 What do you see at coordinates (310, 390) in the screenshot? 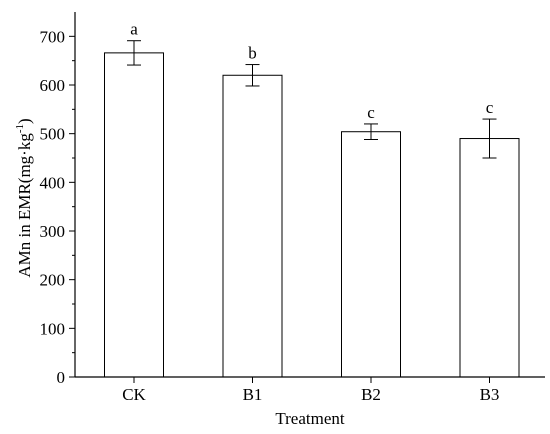
I see `x-ticks-group: CK B1 B2 B3` at bounding box center [310, 390].